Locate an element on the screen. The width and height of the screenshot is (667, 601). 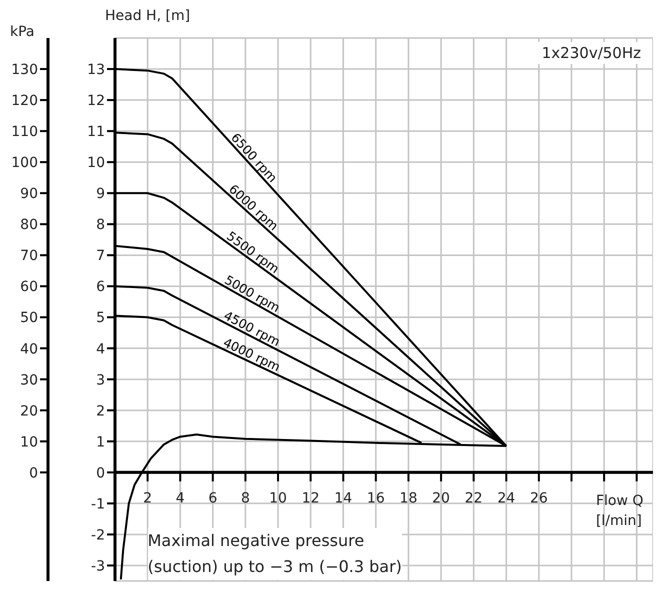
y-tick-label: 11 is located at coordinates (96, 132).